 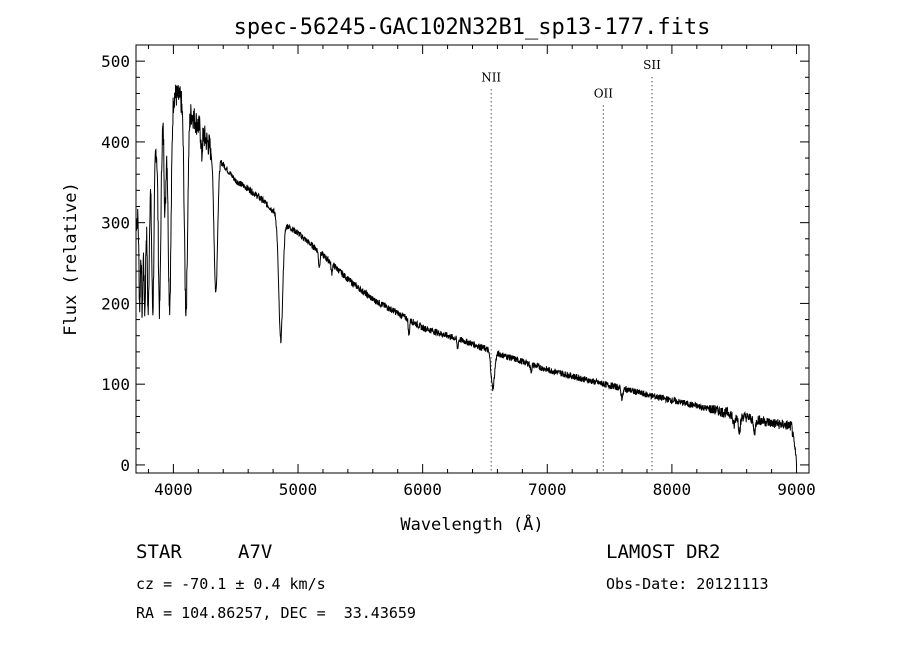 What do you see at coordinates (547, 489) in the screenshot?
I see `x-tick-label: 7000` at bounding box center [547, 489].